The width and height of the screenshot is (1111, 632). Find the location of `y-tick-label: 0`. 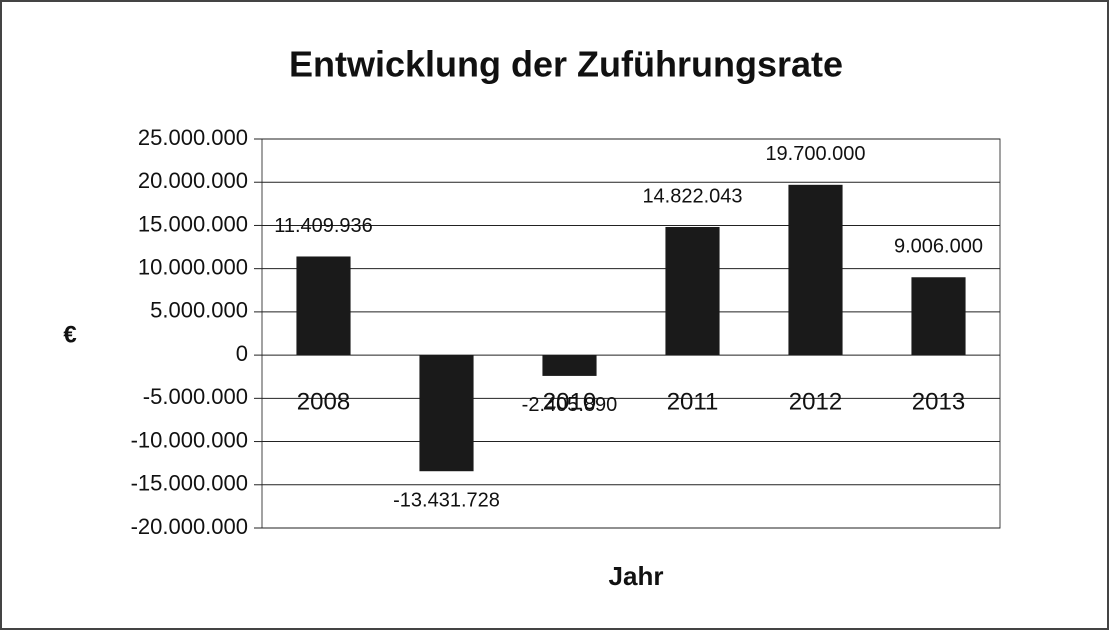

y-tick-label: 0 is located at coordinates (242, 353).